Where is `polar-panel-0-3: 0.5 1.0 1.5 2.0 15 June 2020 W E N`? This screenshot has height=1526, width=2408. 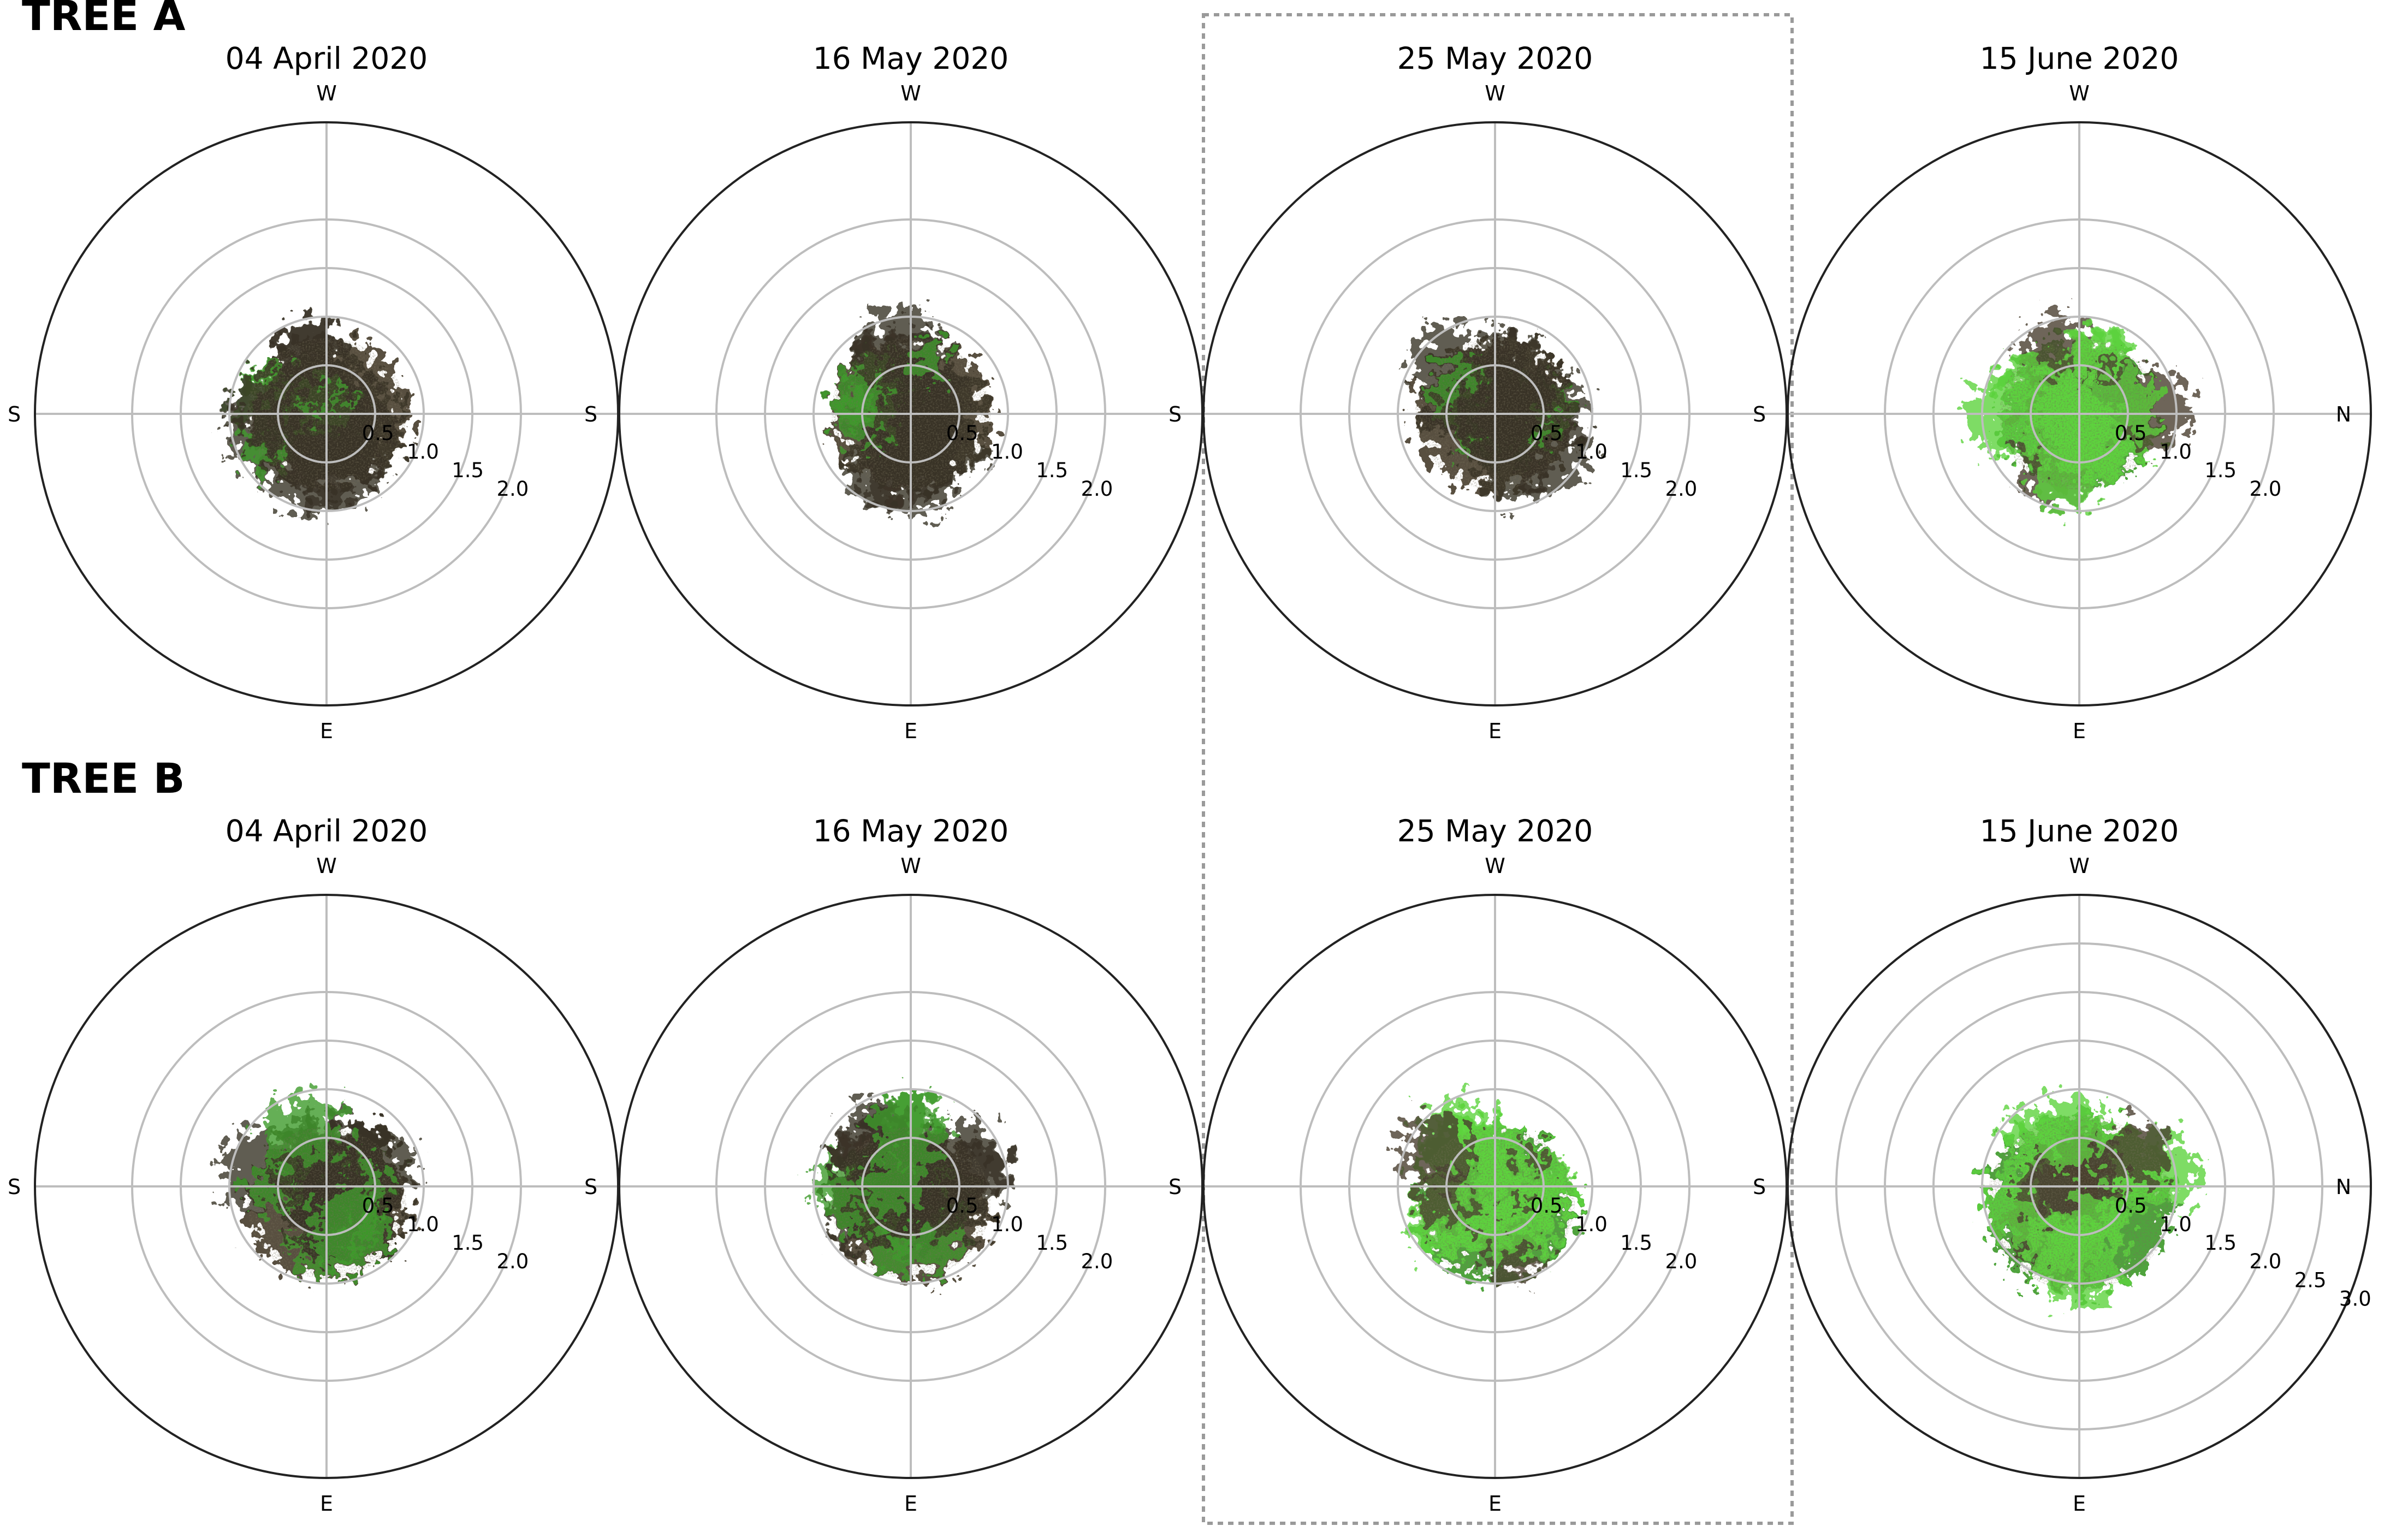 polar-panel-0-3: 0.5 1.0 1.5 2.0 15 June 2020 W E N is located at coordinates (2079, 392).